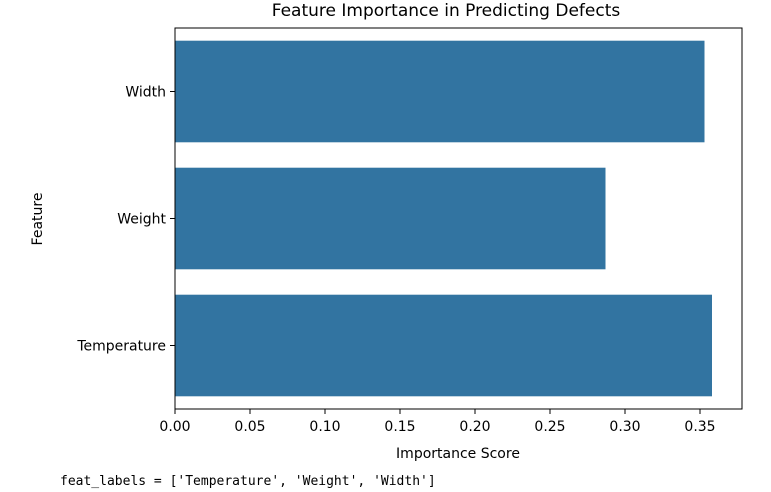 The width and height of the screenshot is (771, 492). I want to click on x-tick-label: 0.00, so click(174, 427).